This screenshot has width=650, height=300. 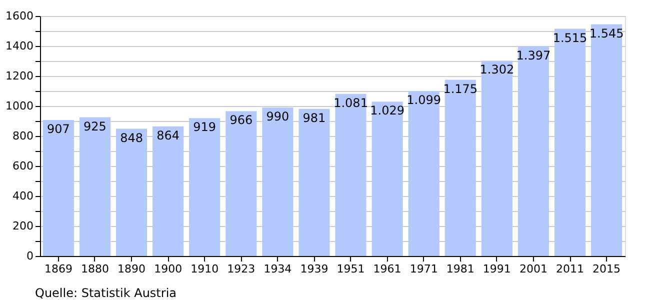 I want to click on x-tick-label: 1951, so click(x=350, y=269).